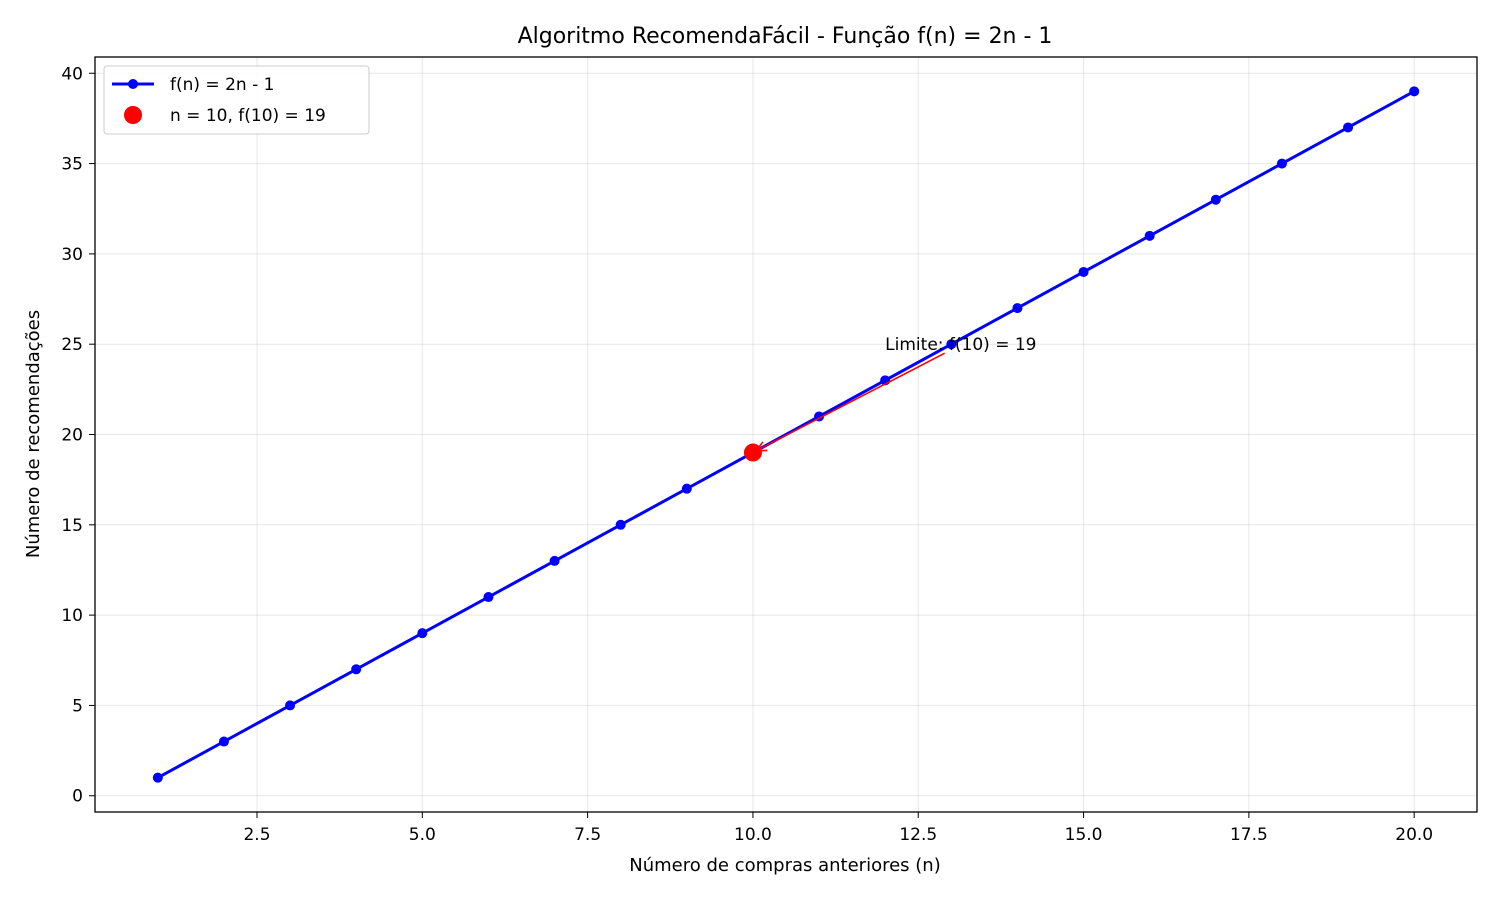  Describe the element at coordinates (33, 434) in the screenshot. I see `y-axis-label: Número de recomendações` at that location.